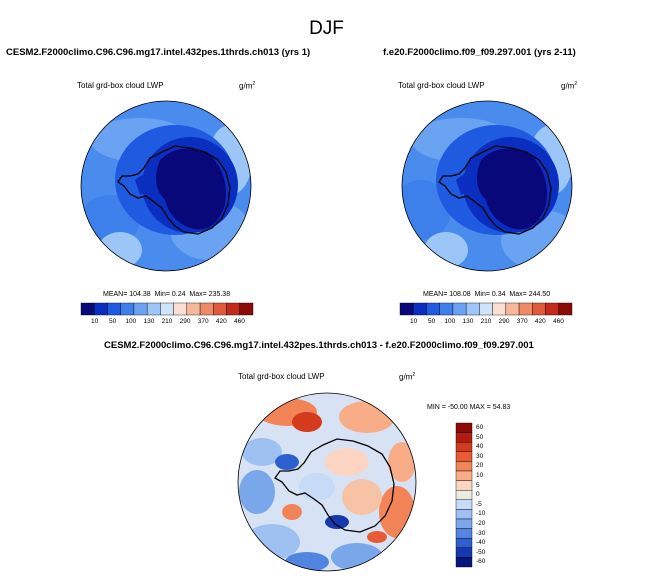 The height and width of the screenshot is (576, 653). I want to click on panel-left-stats: MEAN= 104.38 Min= 0.24 Max= 235.38, so click(167, 294).